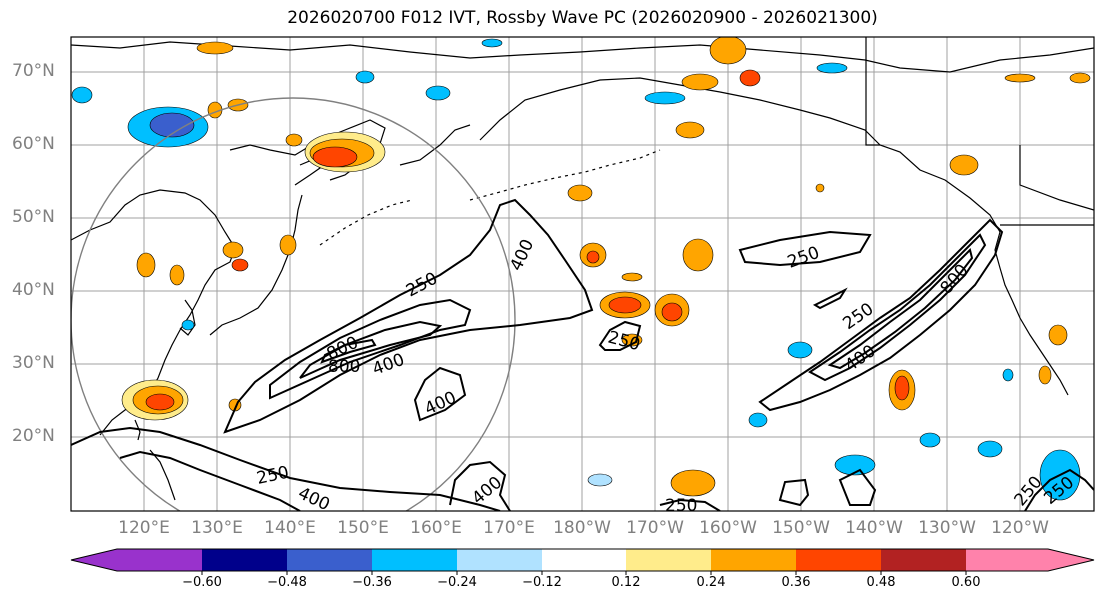 This screenshot has width=1105, height=604. Describe the element at coordinates (202, 582) in the screenshot. I see `colorbar-tick-label: −0.60` at that location.